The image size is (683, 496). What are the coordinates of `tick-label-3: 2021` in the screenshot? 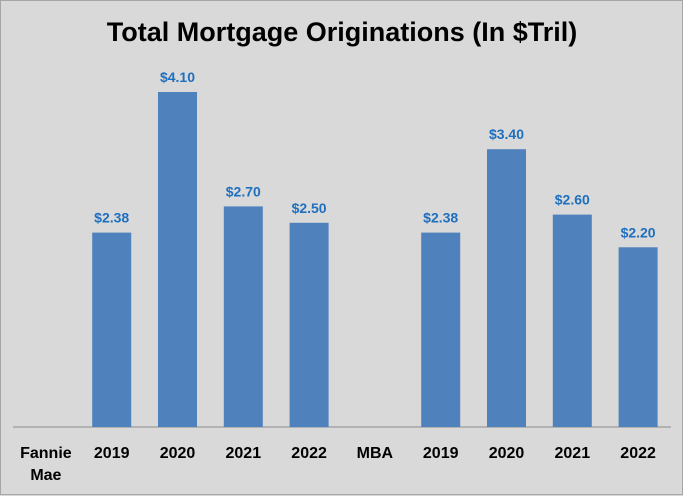 It's located at (244, 453).